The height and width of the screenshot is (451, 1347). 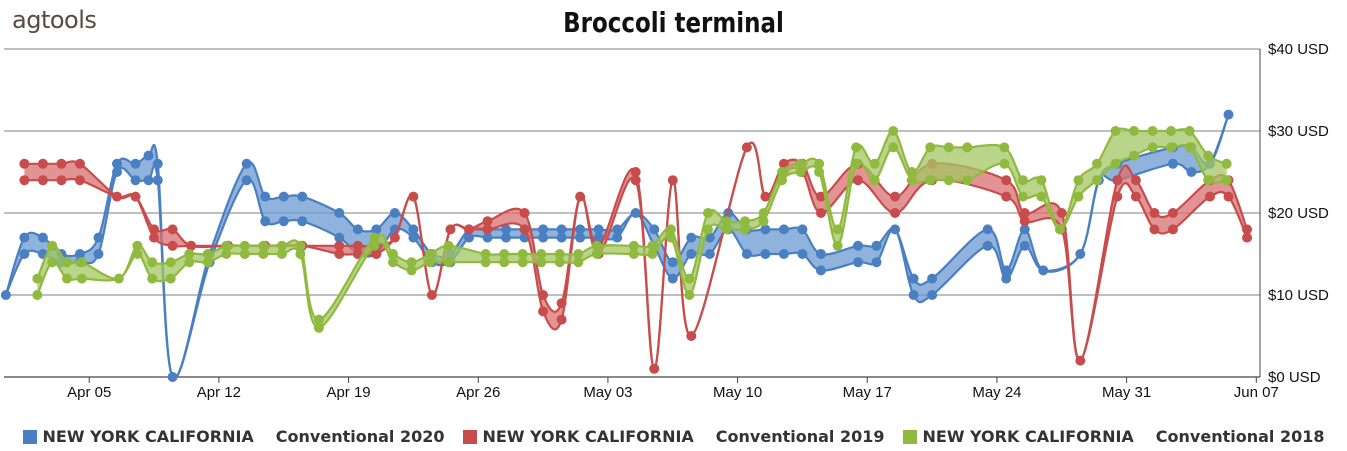 What do you see at coordinates (909, 436) in the screenshot?
I see `legend-swatch-2018` at bounding box center [909, 436].